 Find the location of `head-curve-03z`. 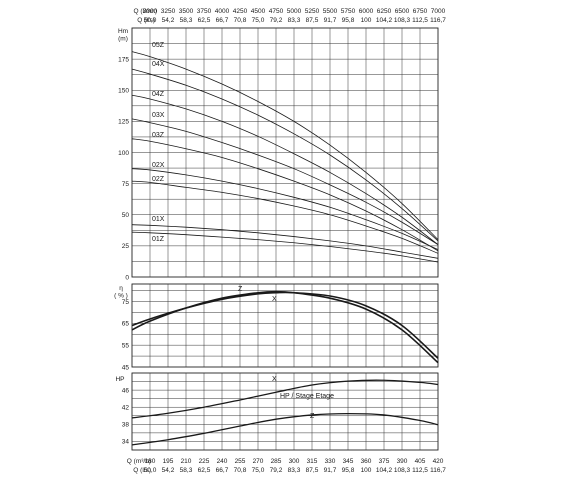

head-curve-03z is located at coordinates (285, 195).